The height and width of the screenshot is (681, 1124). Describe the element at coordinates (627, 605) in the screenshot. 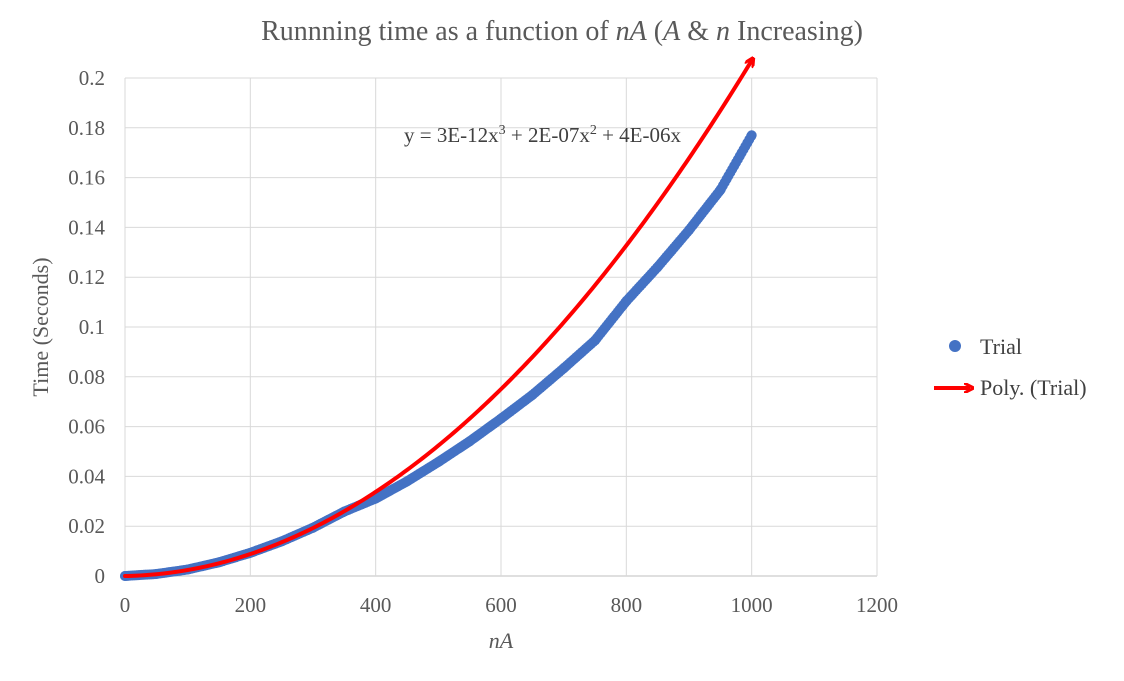

I see `x-tick-label: 800` at that location.